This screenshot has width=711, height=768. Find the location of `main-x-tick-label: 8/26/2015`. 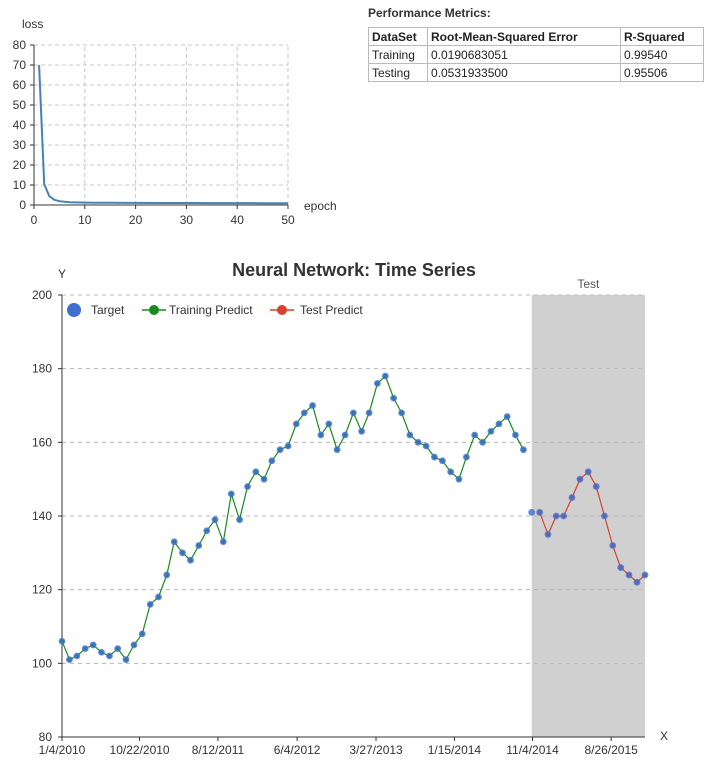

main-x-tick-label: 8/26/2015 is located at coordinates (611, 750).